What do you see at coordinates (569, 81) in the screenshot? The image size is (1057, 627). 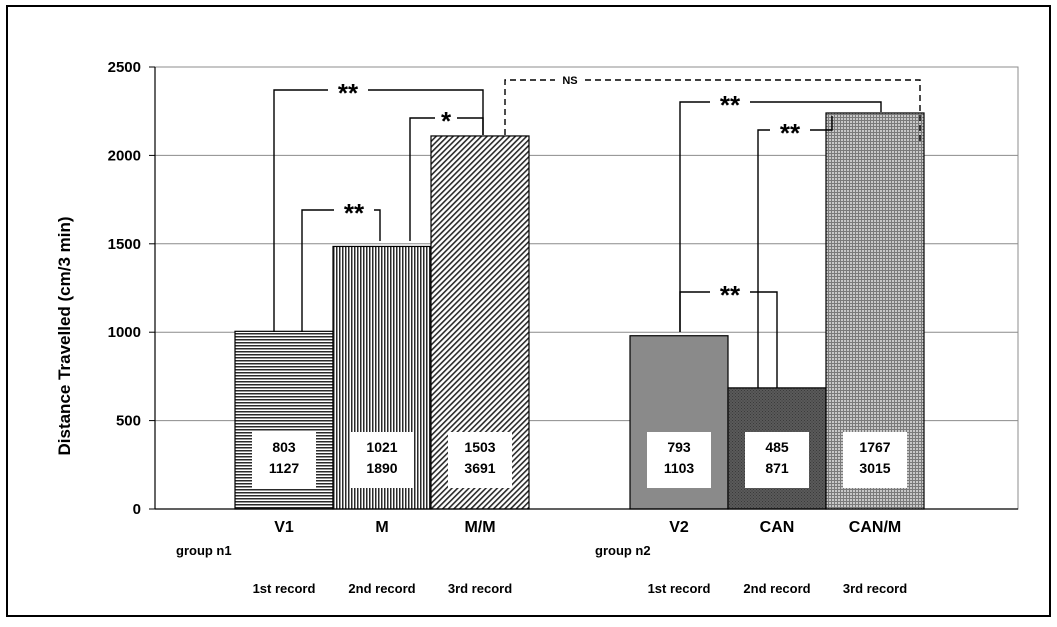 I see `significance-label: NS` at bounding box center [569, 81].